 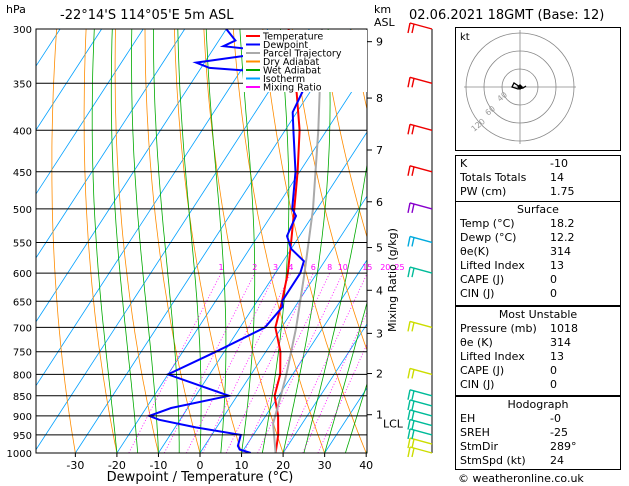 I want to click on indices-panel: K -10 Totals Totals 14 PW (cm) 1.75, so click(x=538, y=178).